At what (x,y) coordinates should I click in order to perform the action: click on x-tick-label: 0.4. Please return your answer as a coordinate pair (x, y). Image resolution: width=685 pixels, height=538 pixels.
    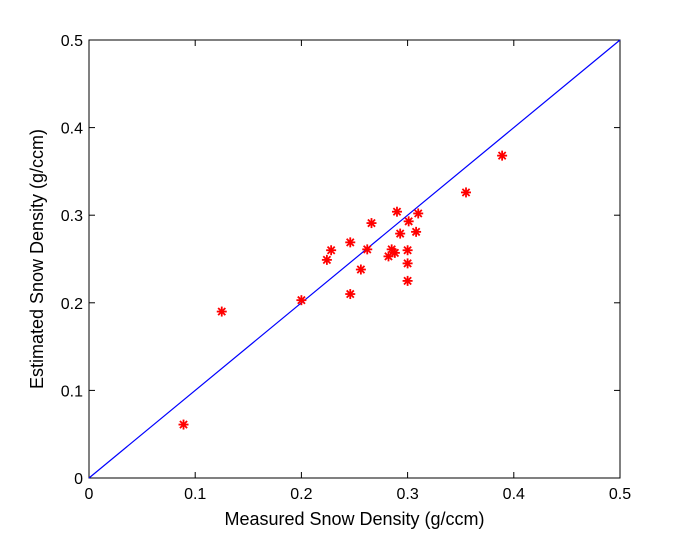
    Looking at the image, I should click on (514, 494).